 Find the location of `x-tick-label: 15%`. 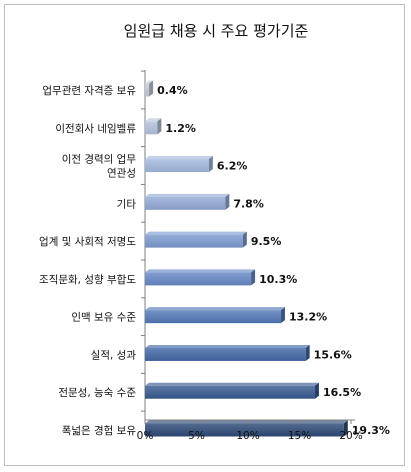

x-tick-label: 15% is located at coordinates (299, 436).